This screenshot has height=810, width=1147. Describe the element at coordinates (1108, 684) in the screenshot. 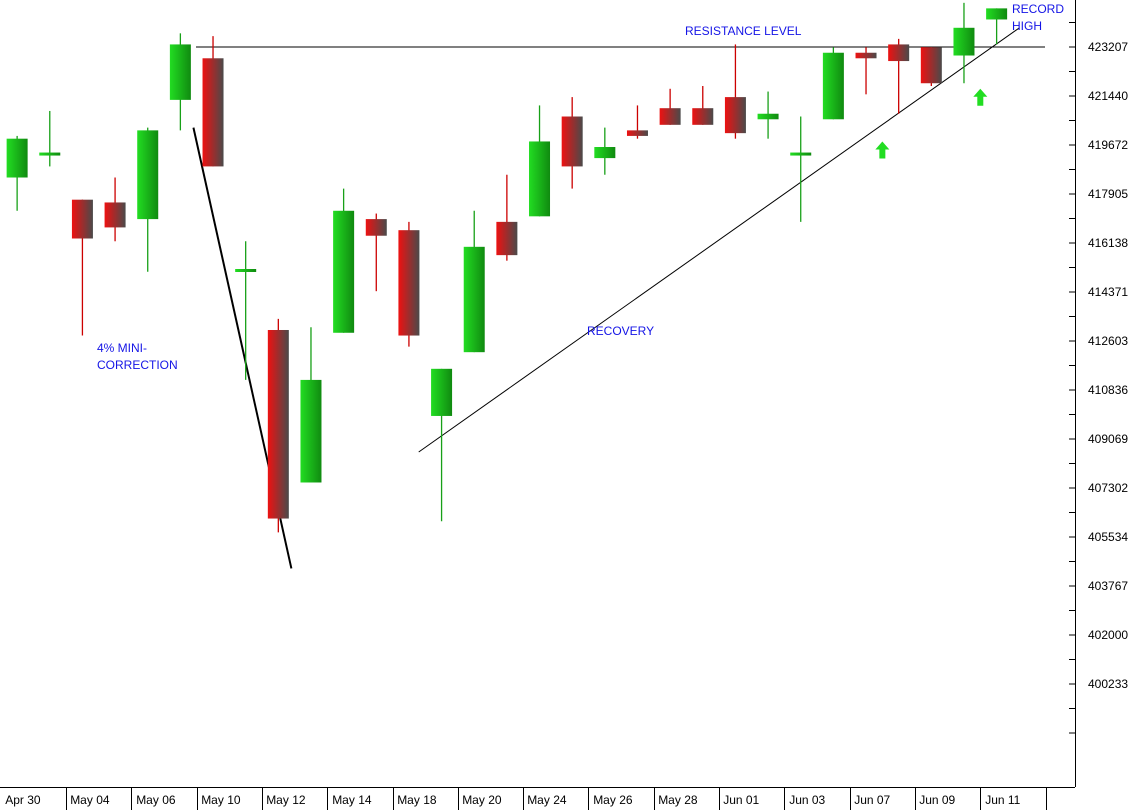

I see `y-tick-label: 400233` at that location.